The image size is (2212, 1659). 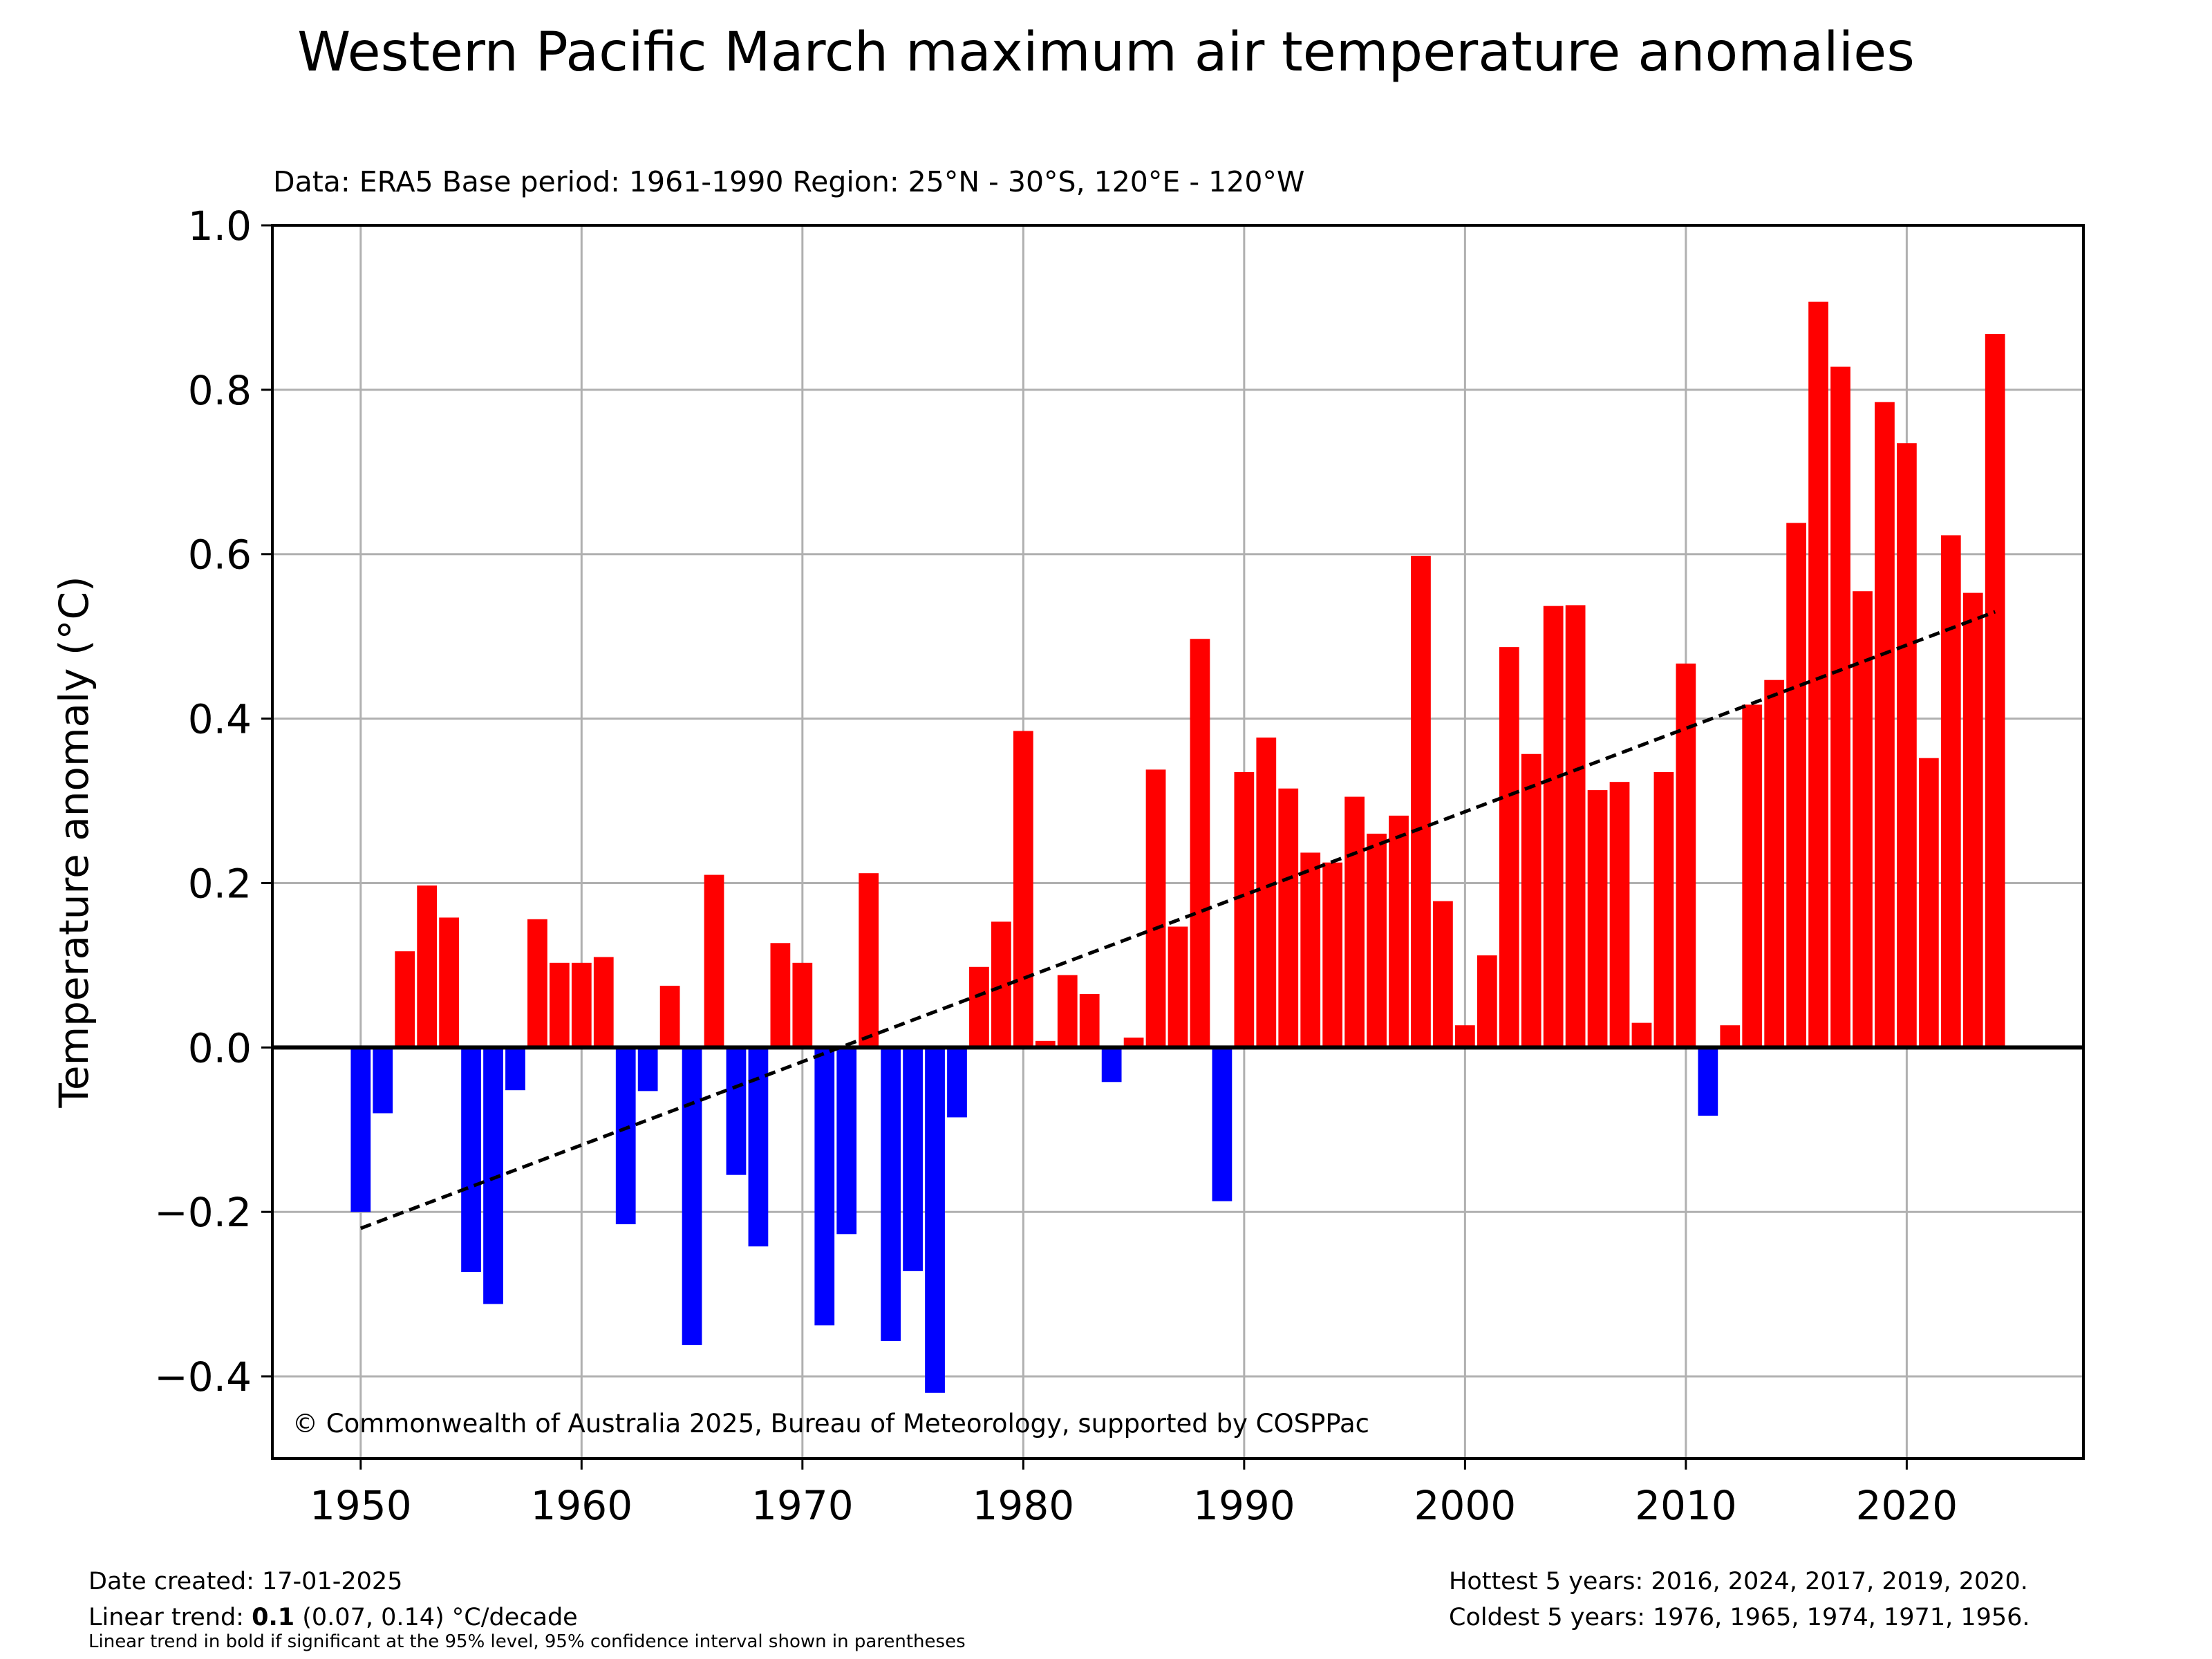 I want to click on bar-2011, so click(x=1708, y=1081).